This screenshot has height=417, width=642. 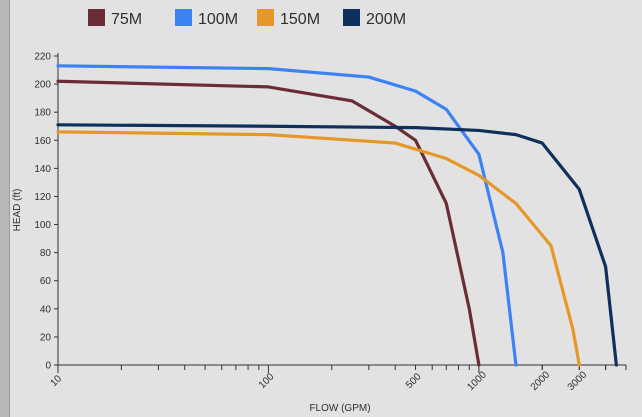 I want to click on y-tick-label-140: 140, so click(x=42, y=169).